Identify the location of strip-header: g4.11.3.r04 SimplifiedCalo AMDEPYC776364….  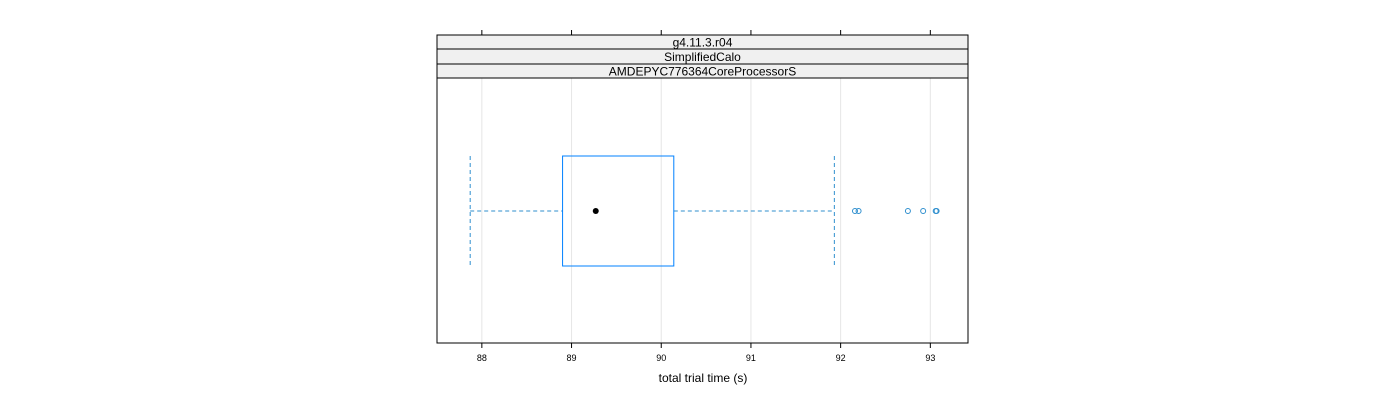
(702, 56).